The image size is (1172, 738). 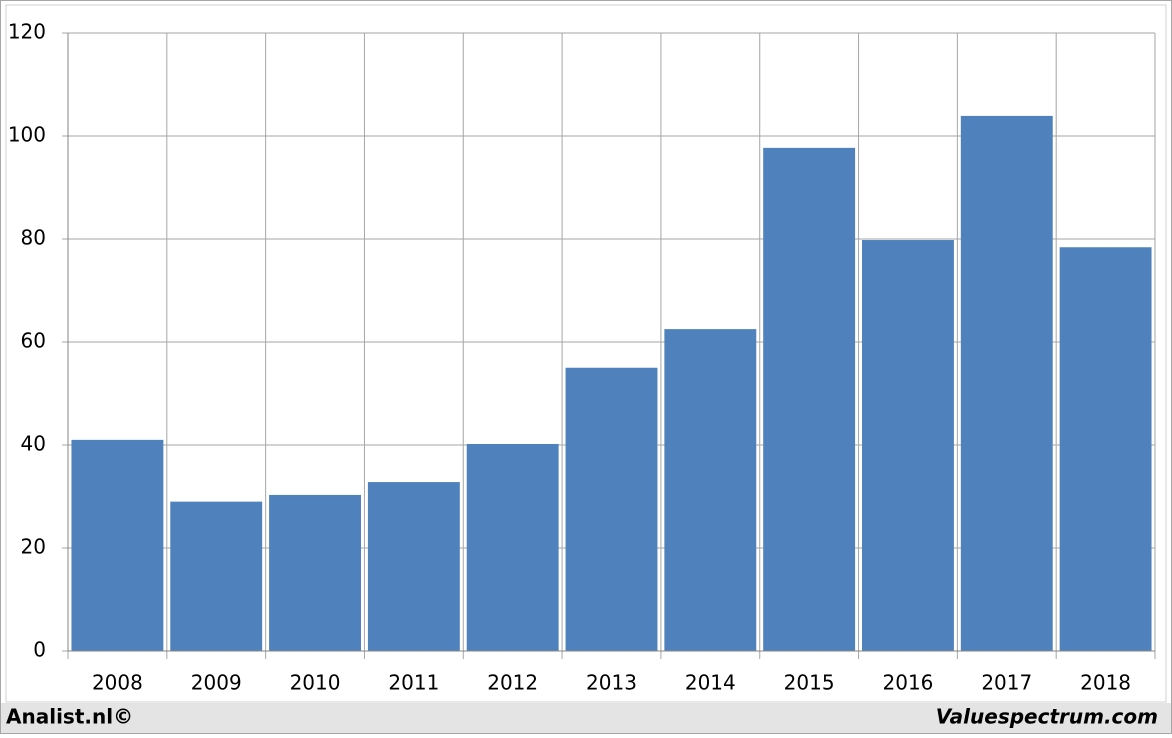 What do you see at coordinates (1006, 683) in the screenshot?
I see `x-tick-label: 2017` at bounding box center [1006, 683].